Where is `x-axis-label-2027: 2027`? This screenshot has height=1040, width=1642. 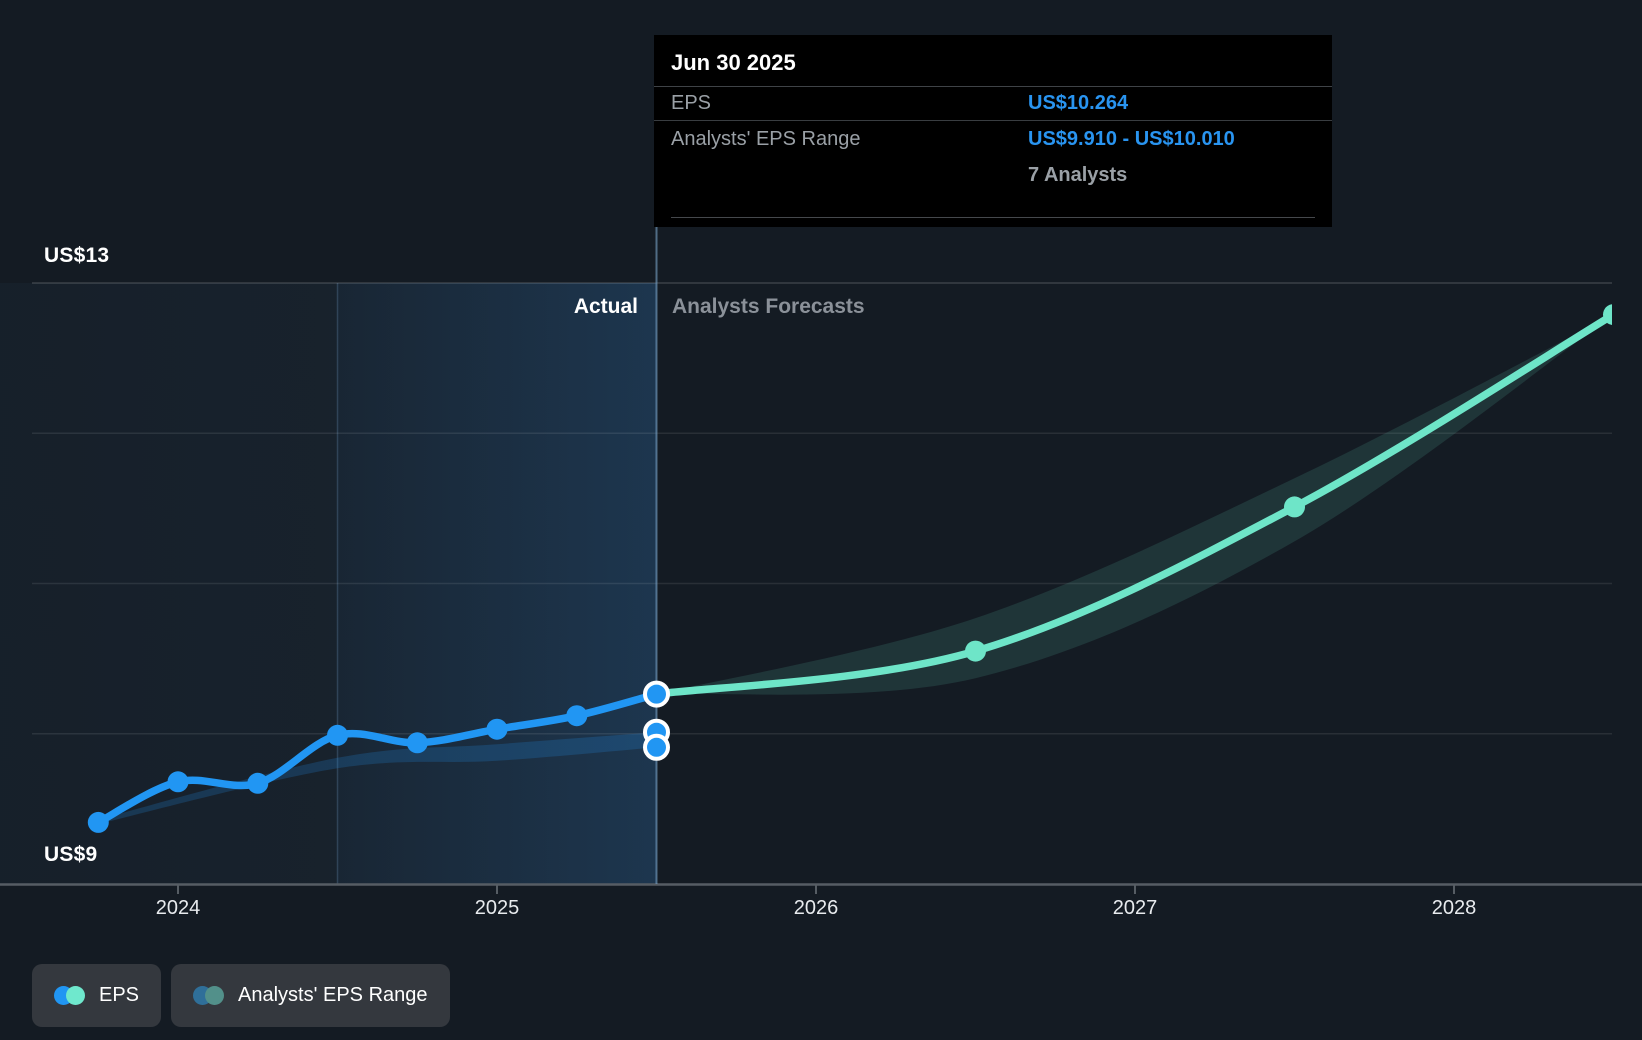 x-axis-label-2027: 2027 is located at coordinates (1135, 908).